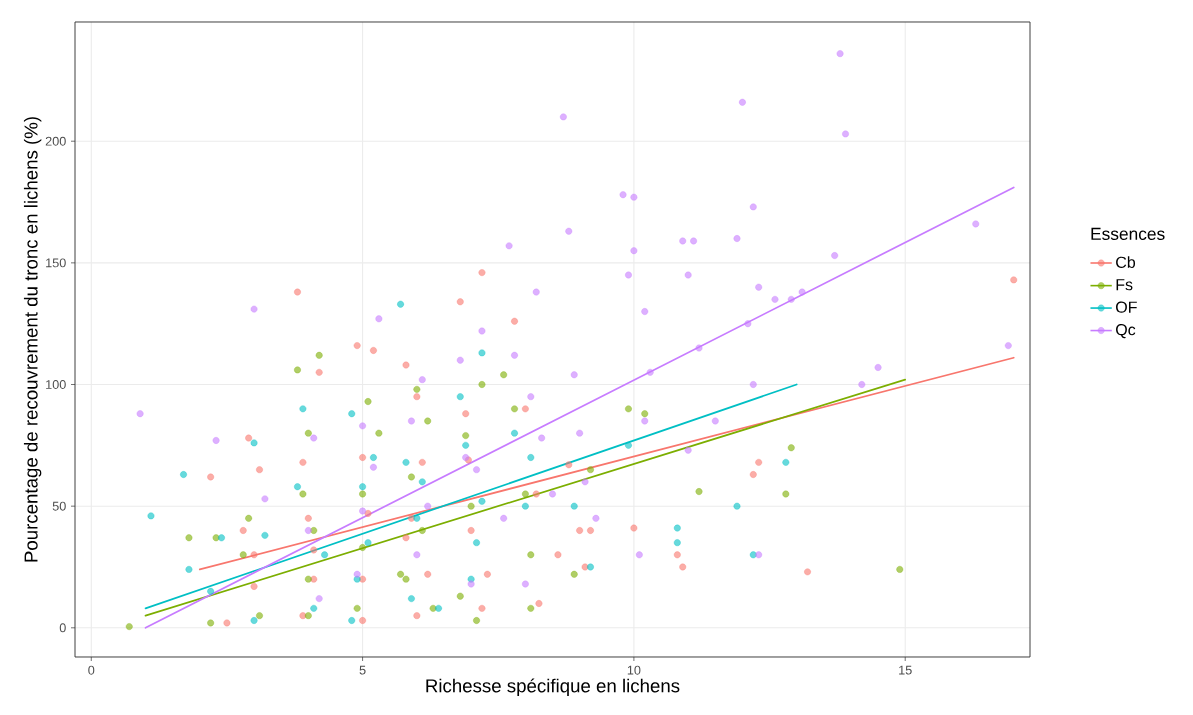 This screenshot has height=715, width=1193. I want to click on x-tick-label: 0, so click(91, 670).